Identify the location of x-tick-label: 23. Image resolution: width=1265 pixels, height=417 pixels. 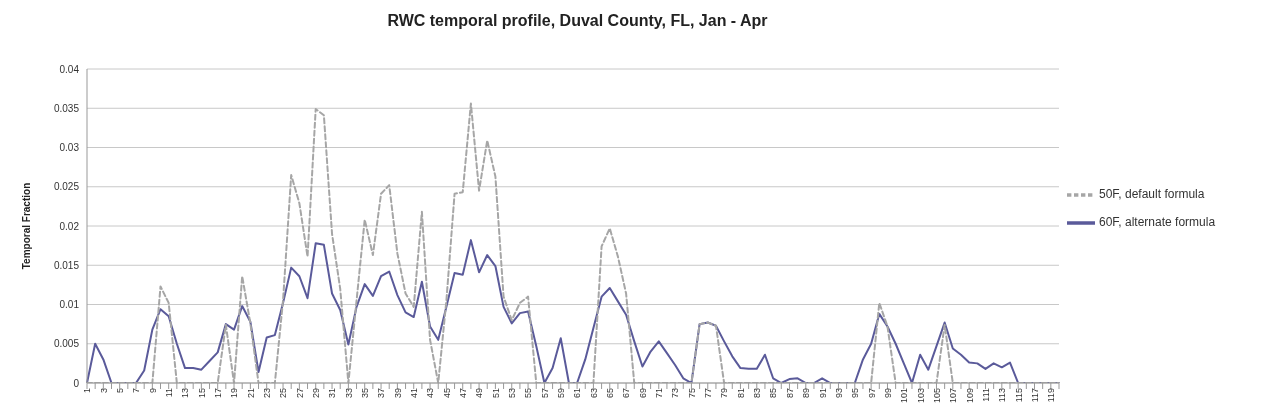
(267, 393).